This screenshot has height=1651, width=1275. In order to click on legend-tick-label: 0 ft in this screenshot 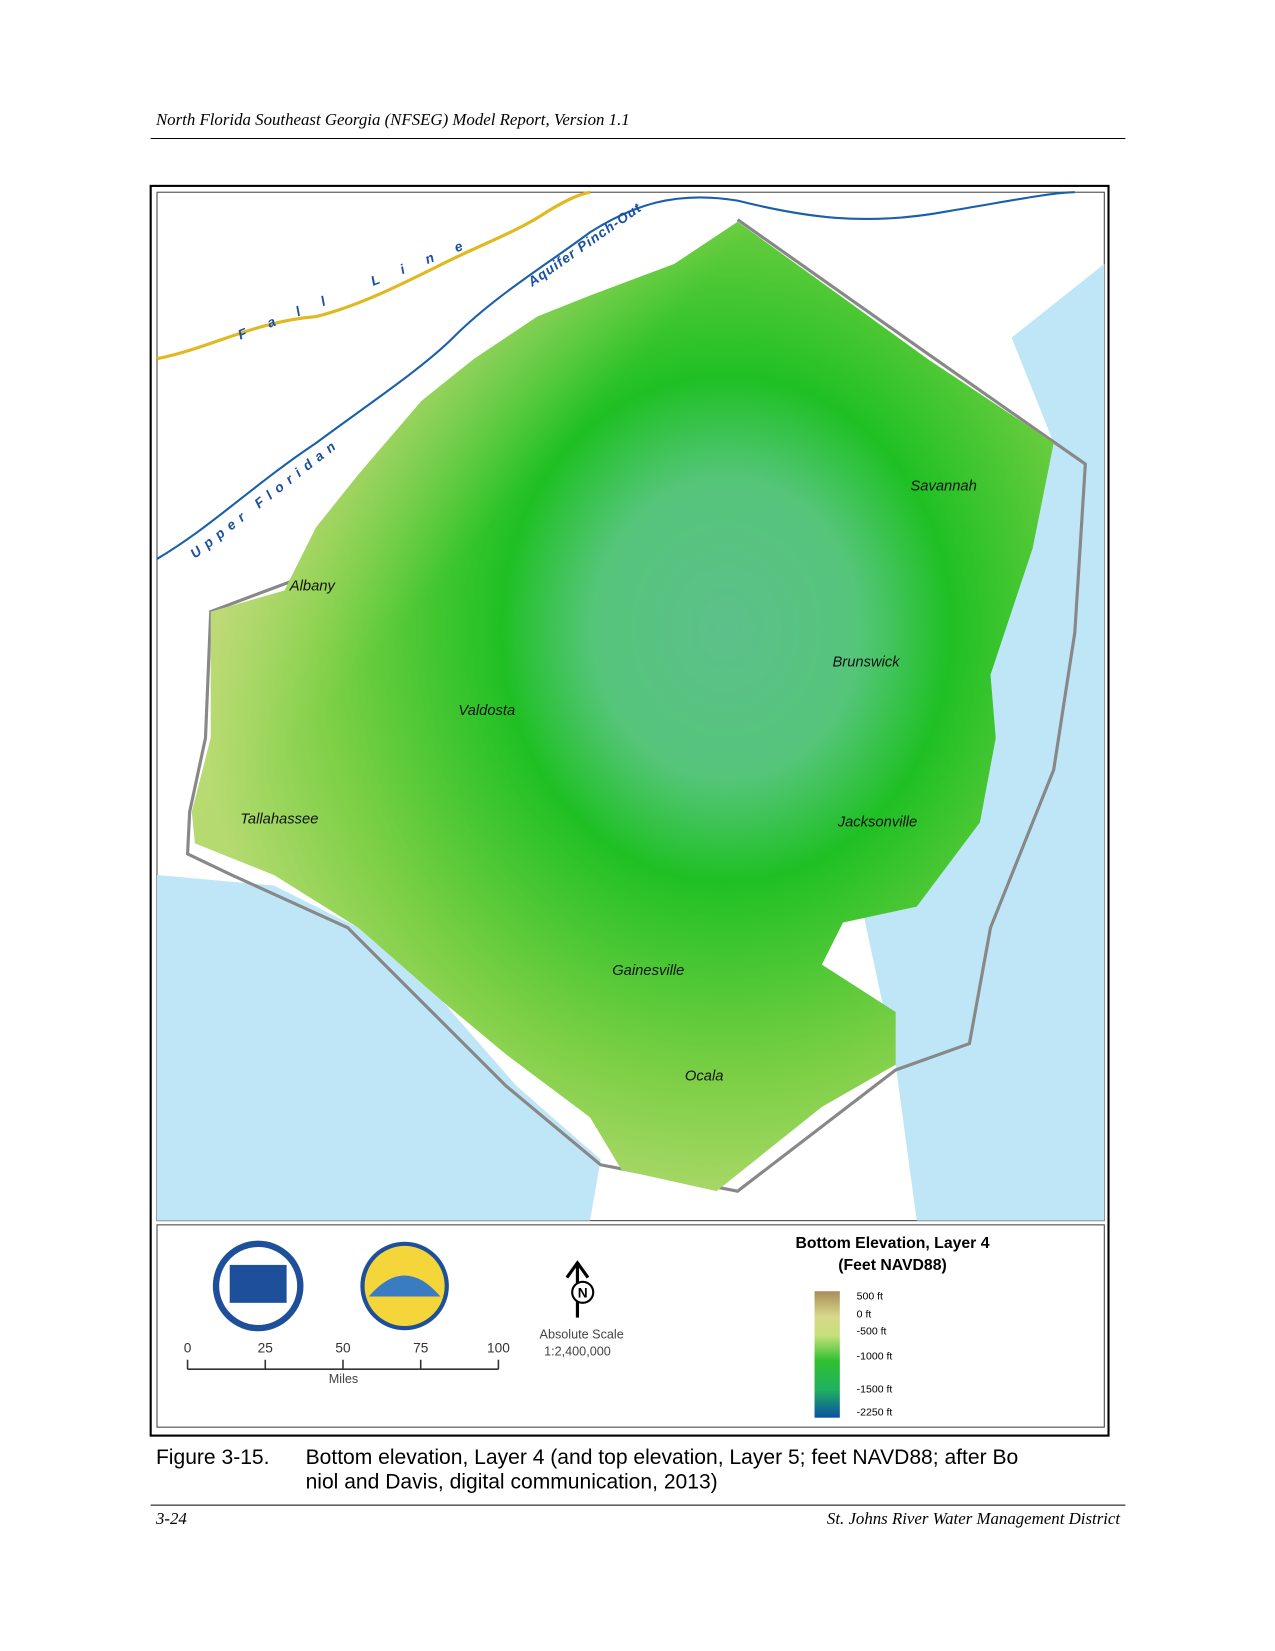, I will do `click(864, 1315)`.